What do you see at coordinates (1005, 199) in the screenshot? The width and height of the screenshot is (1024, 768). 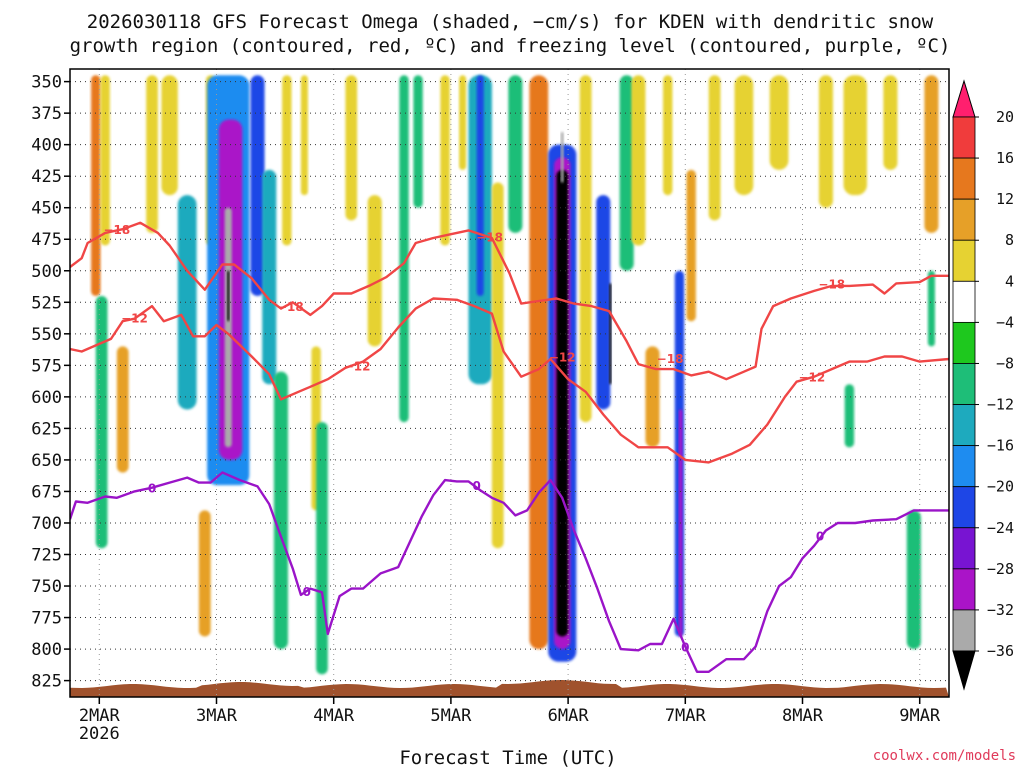 I see `colorbar-label-2: 12` at bounding box center [1005, 199].